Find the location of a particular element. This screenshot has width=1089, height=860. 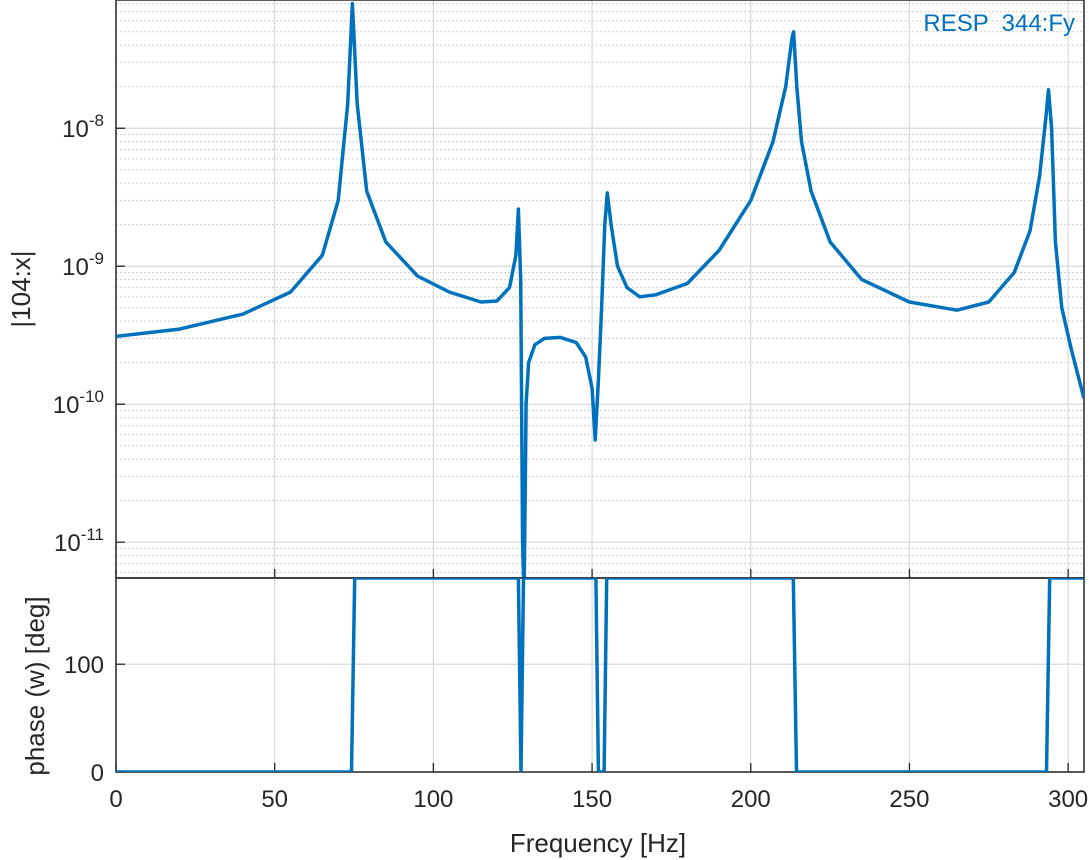

magnitude-y-tick-label: 10⁻¹¹ is located at coordinates (79, 541).